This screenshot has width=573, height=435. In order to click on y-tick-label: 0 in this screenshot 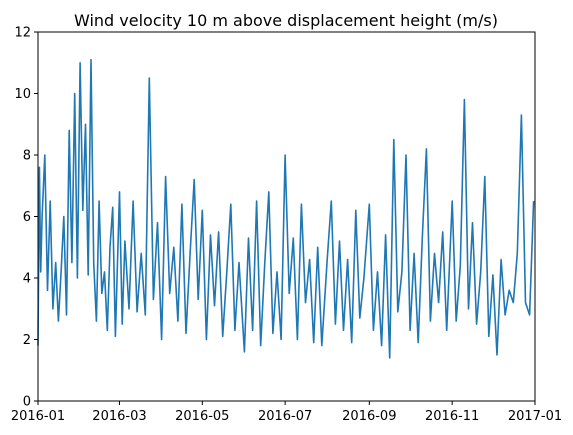, I will do `click(27, 402)`.